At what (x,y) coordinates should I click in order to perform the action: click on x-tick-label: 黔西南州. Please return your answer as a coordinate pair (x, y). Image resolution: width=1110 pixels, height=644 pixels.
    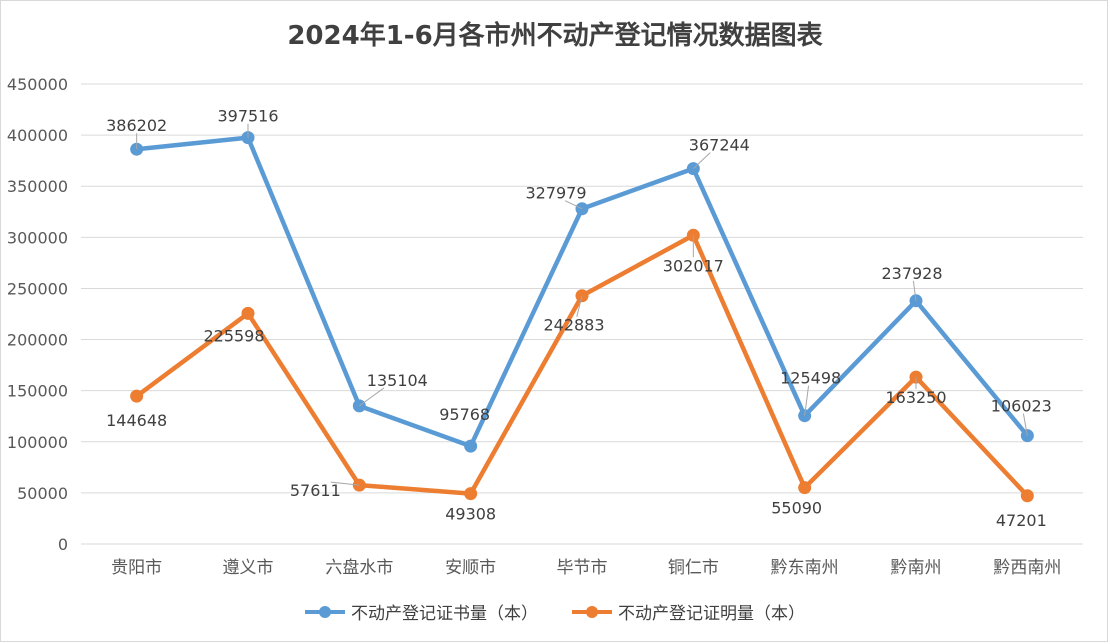
    Looking at the image, I should click on (1027, 568).